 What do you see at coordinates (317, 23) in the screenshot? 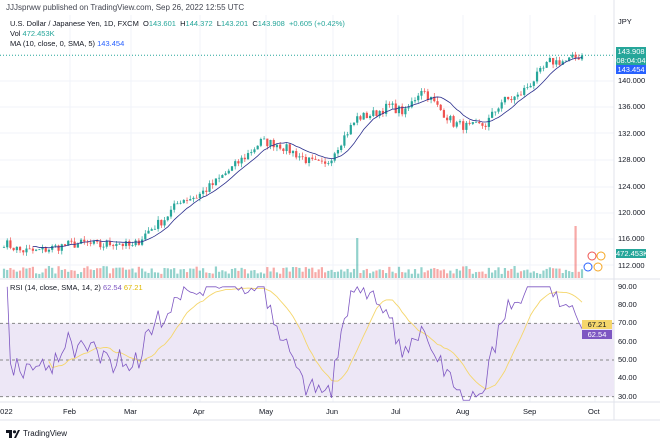
I see `change-value: +0.605 (+0.42%)` at bounding box center [317, 23].